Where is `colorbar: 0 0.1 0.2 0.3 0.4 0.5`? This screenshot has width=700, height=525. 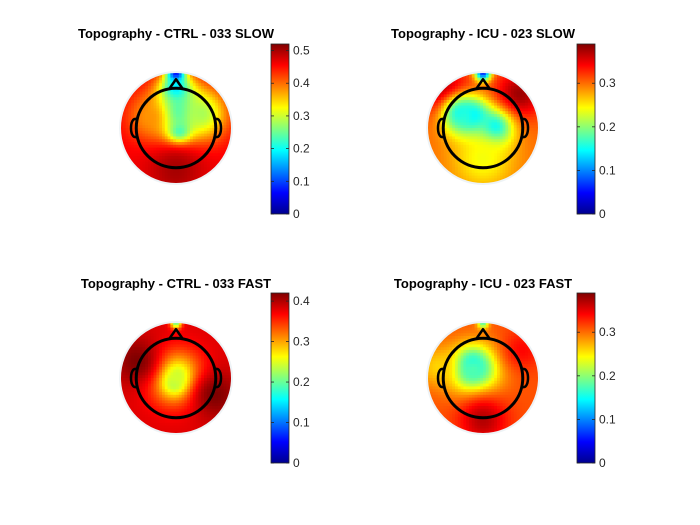
colorbar: 0 0.1 0.2 0.3 0.4 0.5 is located at coordinates (290, 132).